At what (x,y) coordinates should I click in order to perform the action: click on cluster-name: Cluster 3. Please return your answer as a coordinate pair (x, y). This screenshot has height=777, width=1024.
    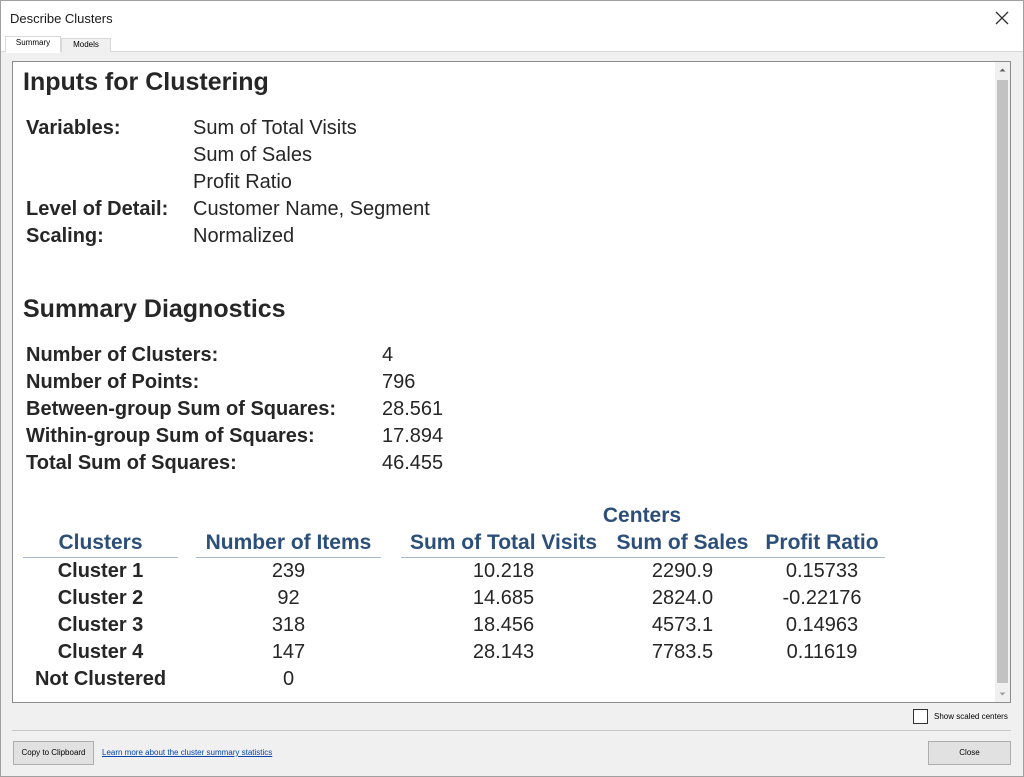
    Looking at the image, I should click on (100, 625).